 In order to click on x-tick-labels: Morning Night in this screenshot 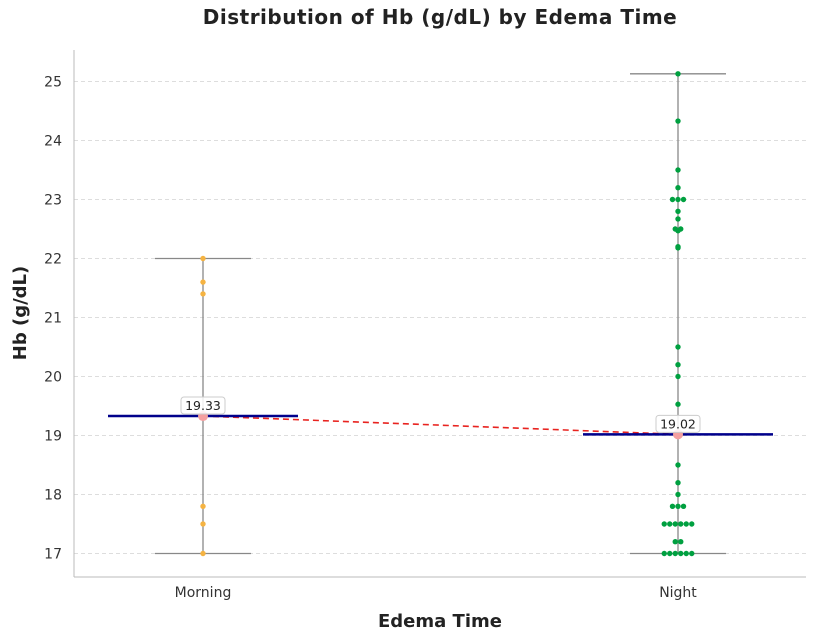, I will do `click(436, 593)`.